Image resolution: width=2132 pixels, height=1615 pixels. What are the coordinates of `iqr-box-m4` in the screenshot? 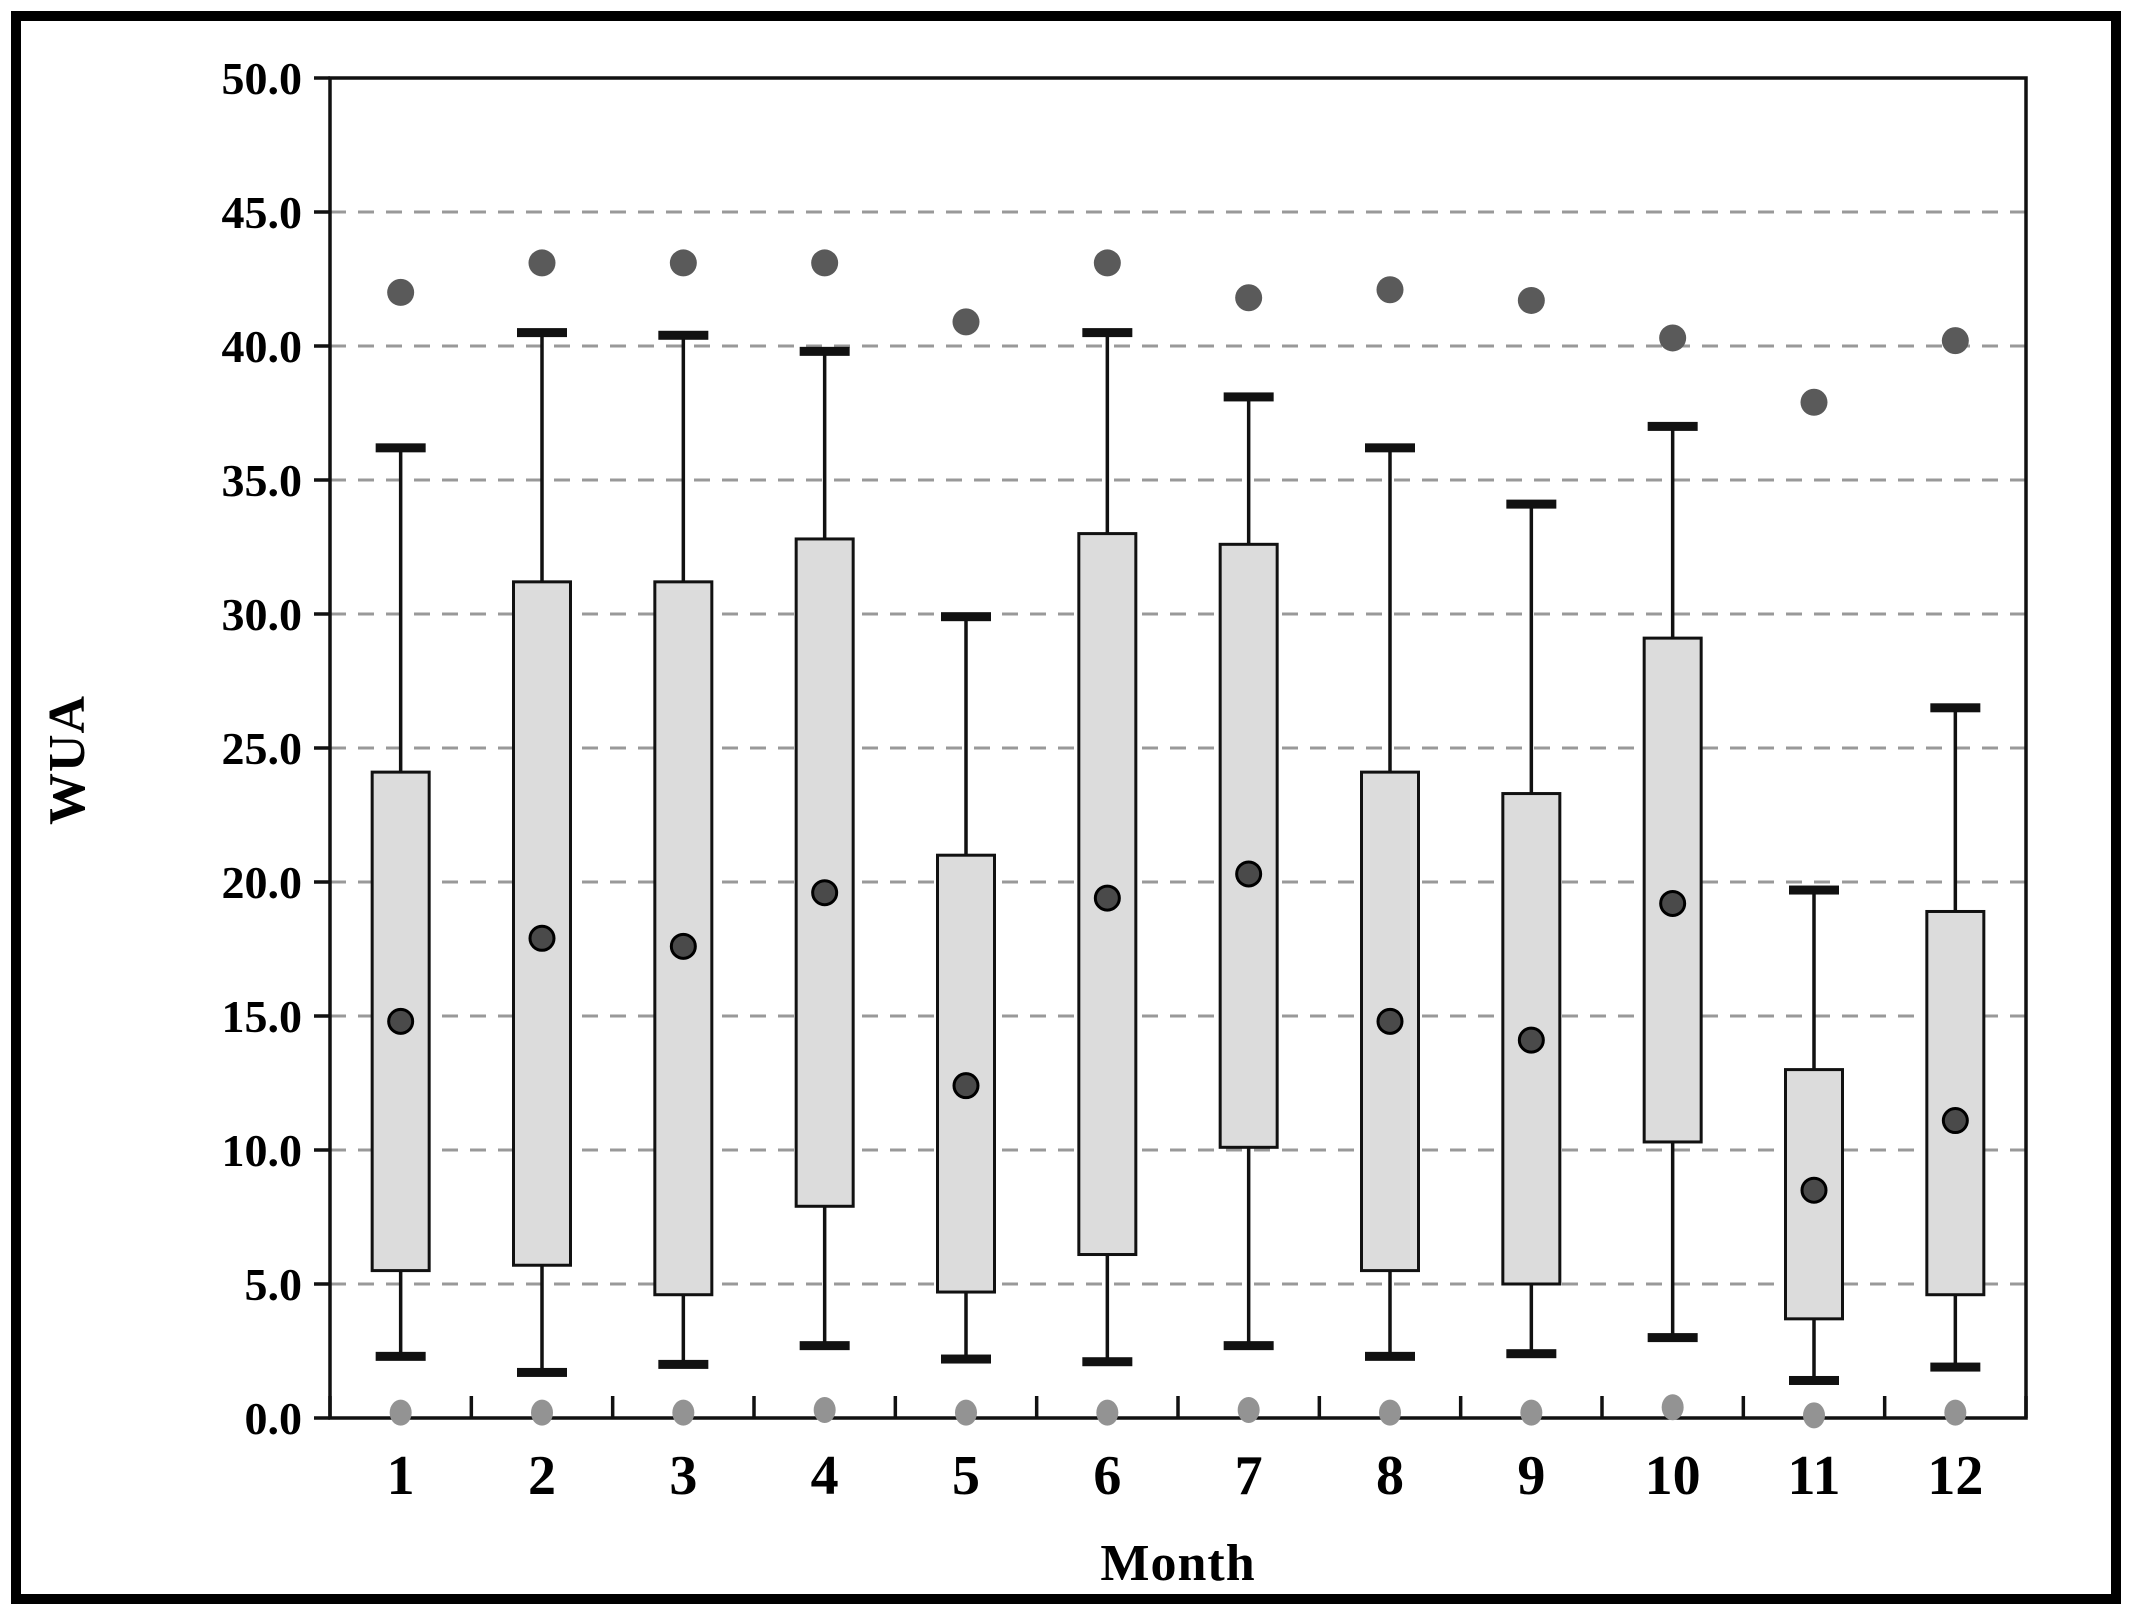 It's located at (824, 872).